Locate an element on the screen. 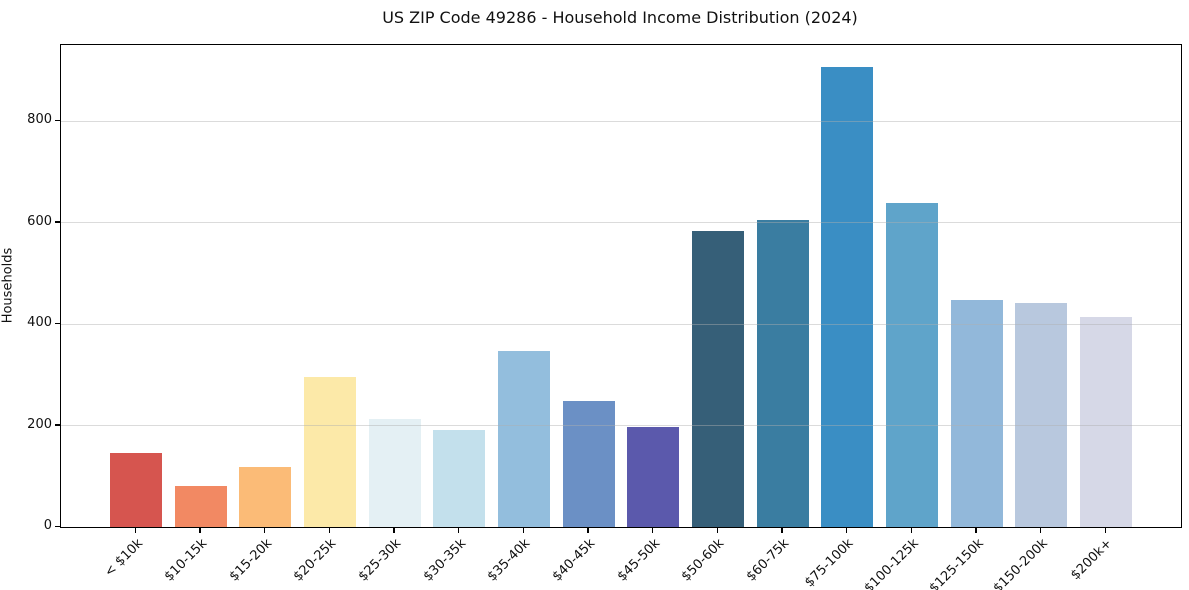  x-tick-label: $45-50k is located at coordinates (638, 560).